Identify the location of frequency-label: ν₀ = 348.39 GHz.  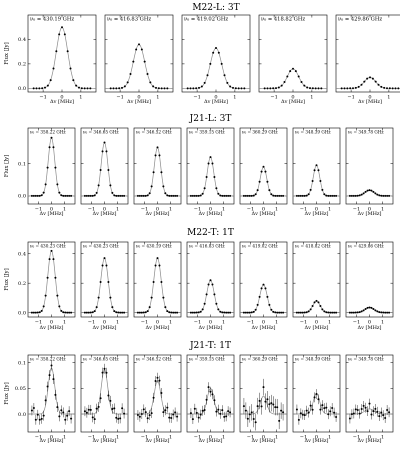
(313, 359).